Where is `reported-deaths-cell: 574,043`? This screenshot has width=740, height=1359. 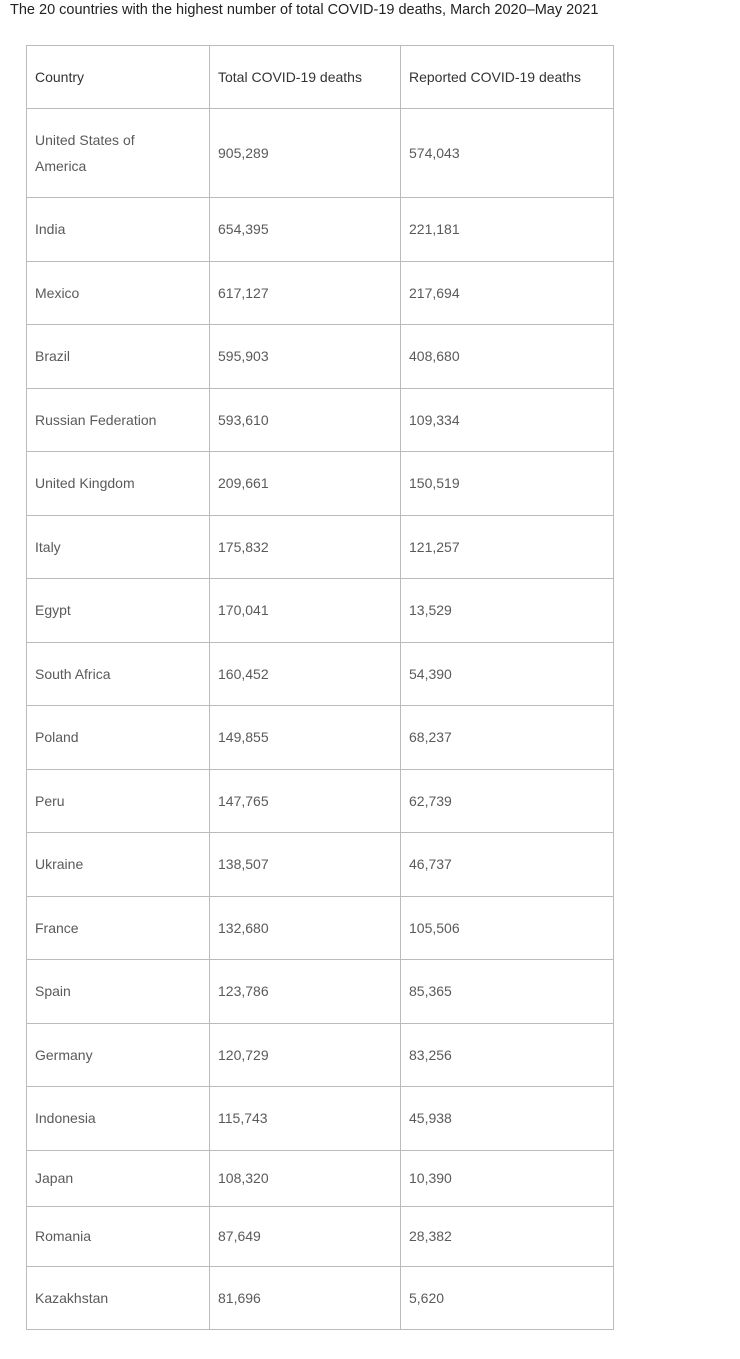
reported-deaths-cell: 574,043 is located at coordinates (507, 153).